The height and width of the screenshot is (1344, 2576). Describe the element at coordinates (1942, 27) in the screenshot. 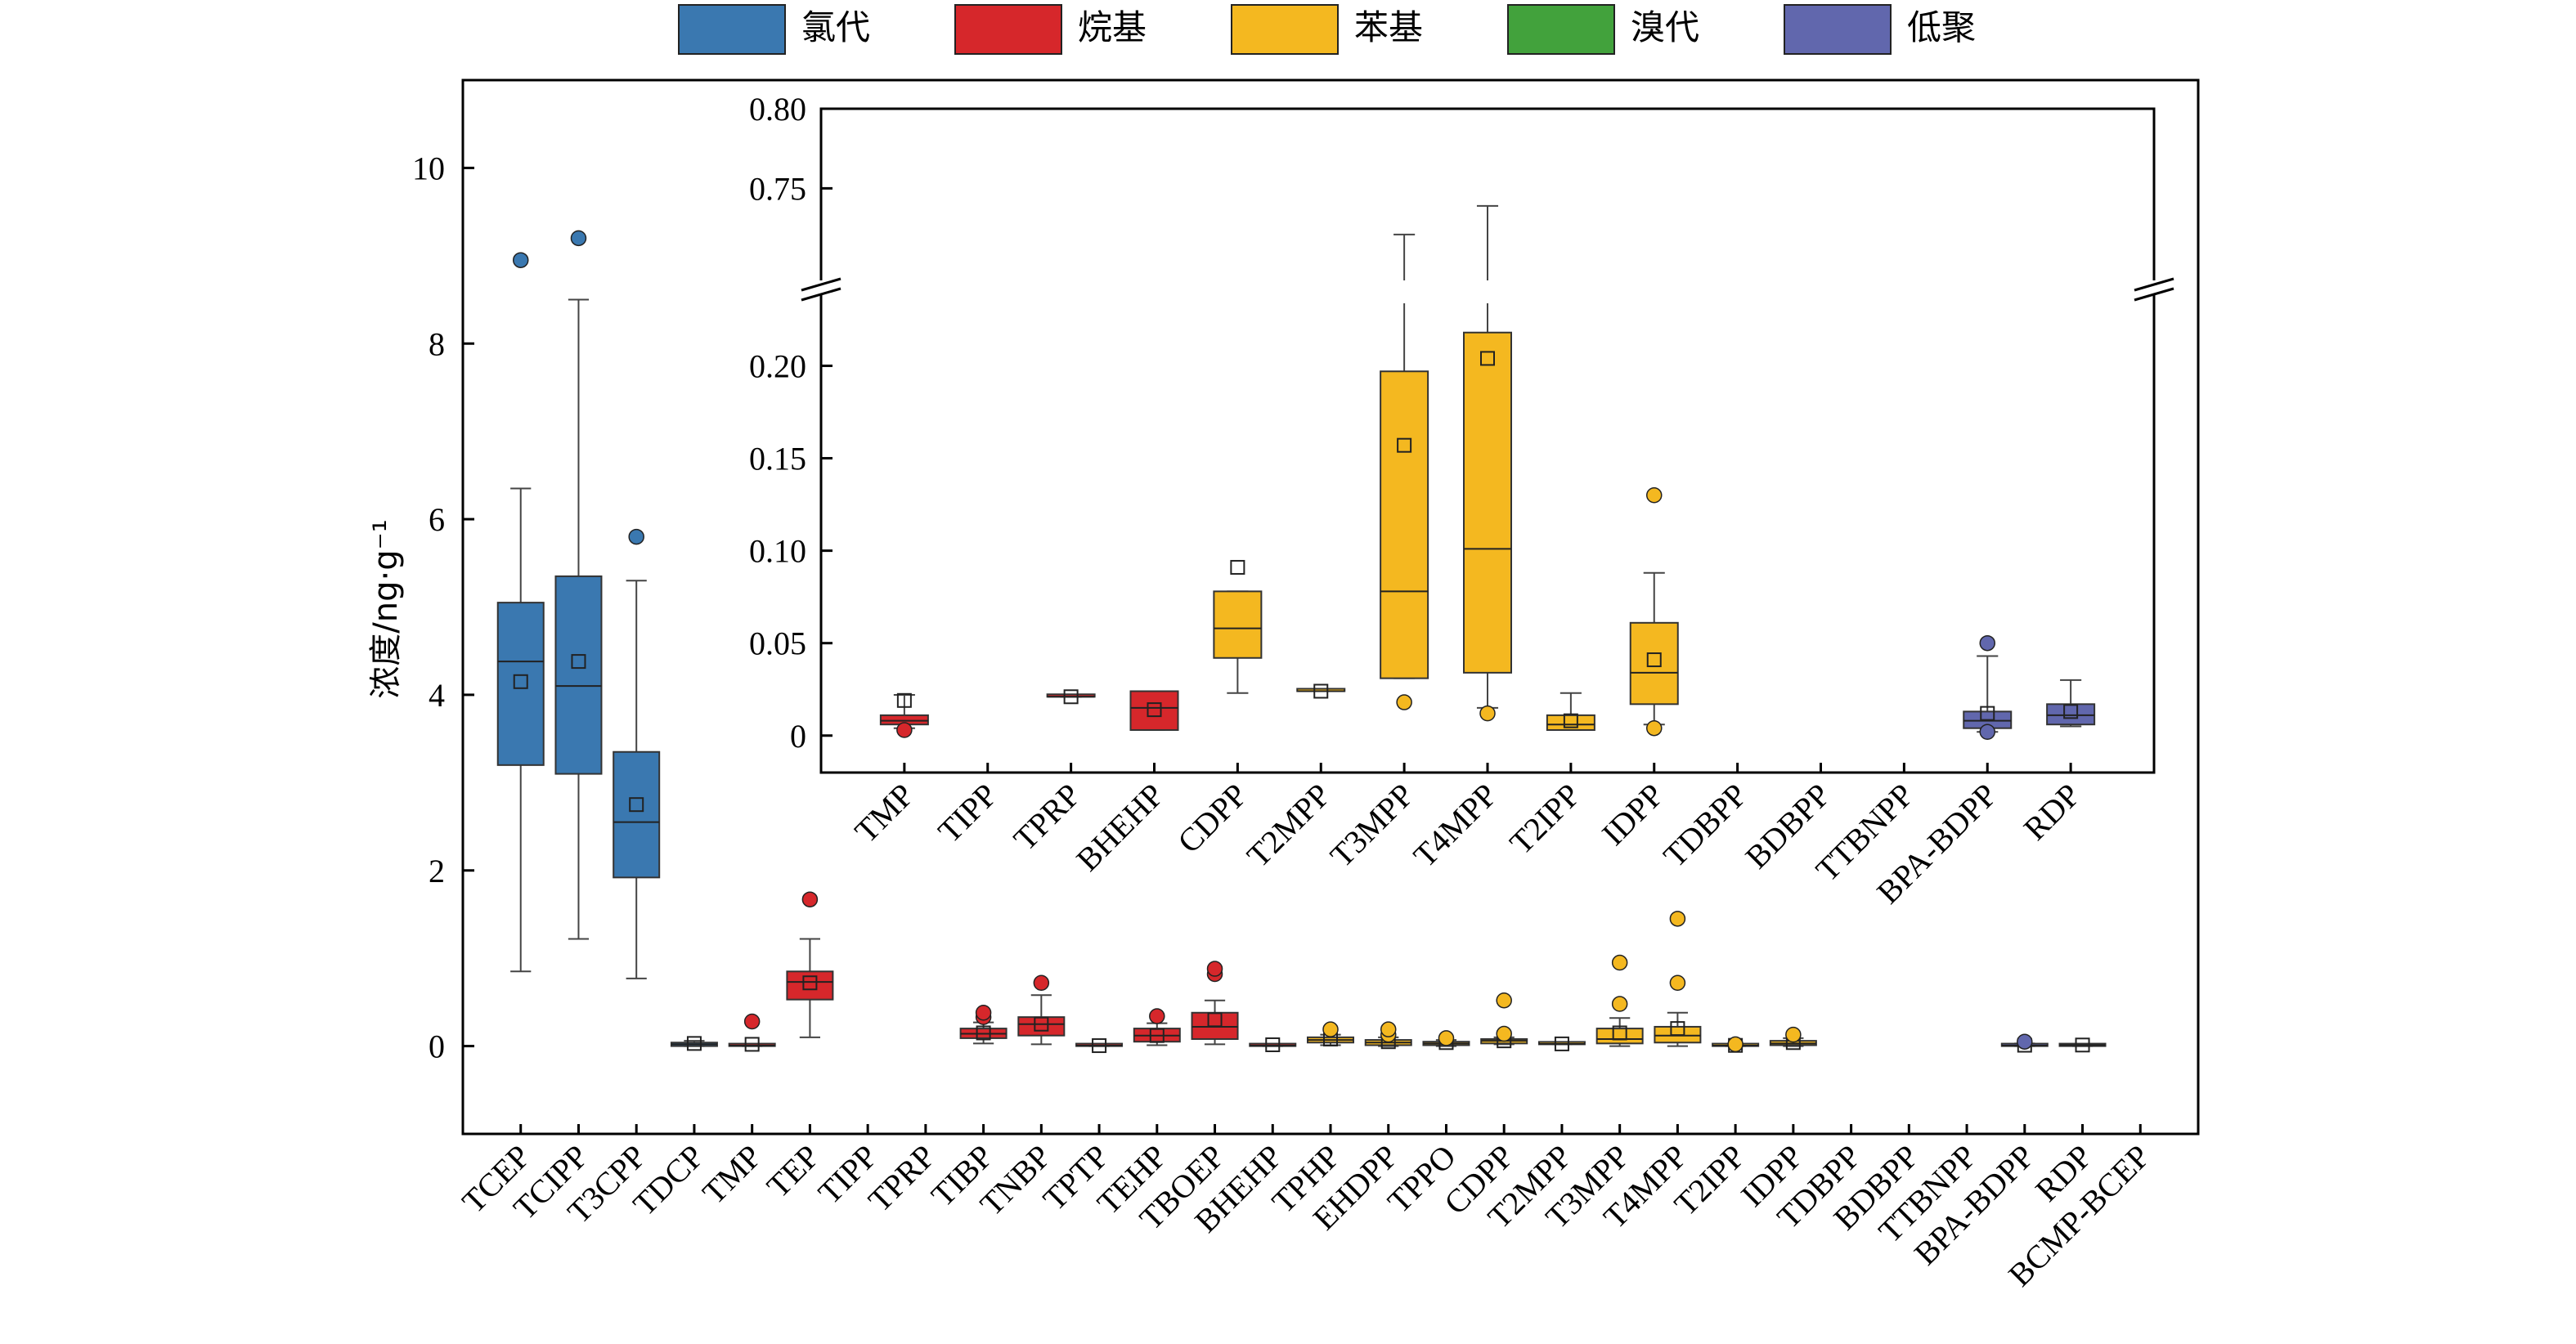

I see `legend-label-5: 低聚` at that location.